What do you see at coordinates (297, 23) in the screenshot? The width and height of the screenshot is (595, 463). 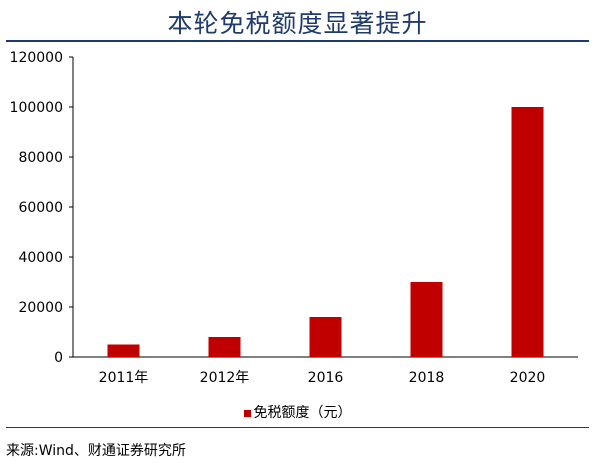 I see `chart-title: 本轮免税额度显著提升` at bounding box center [297, 23].